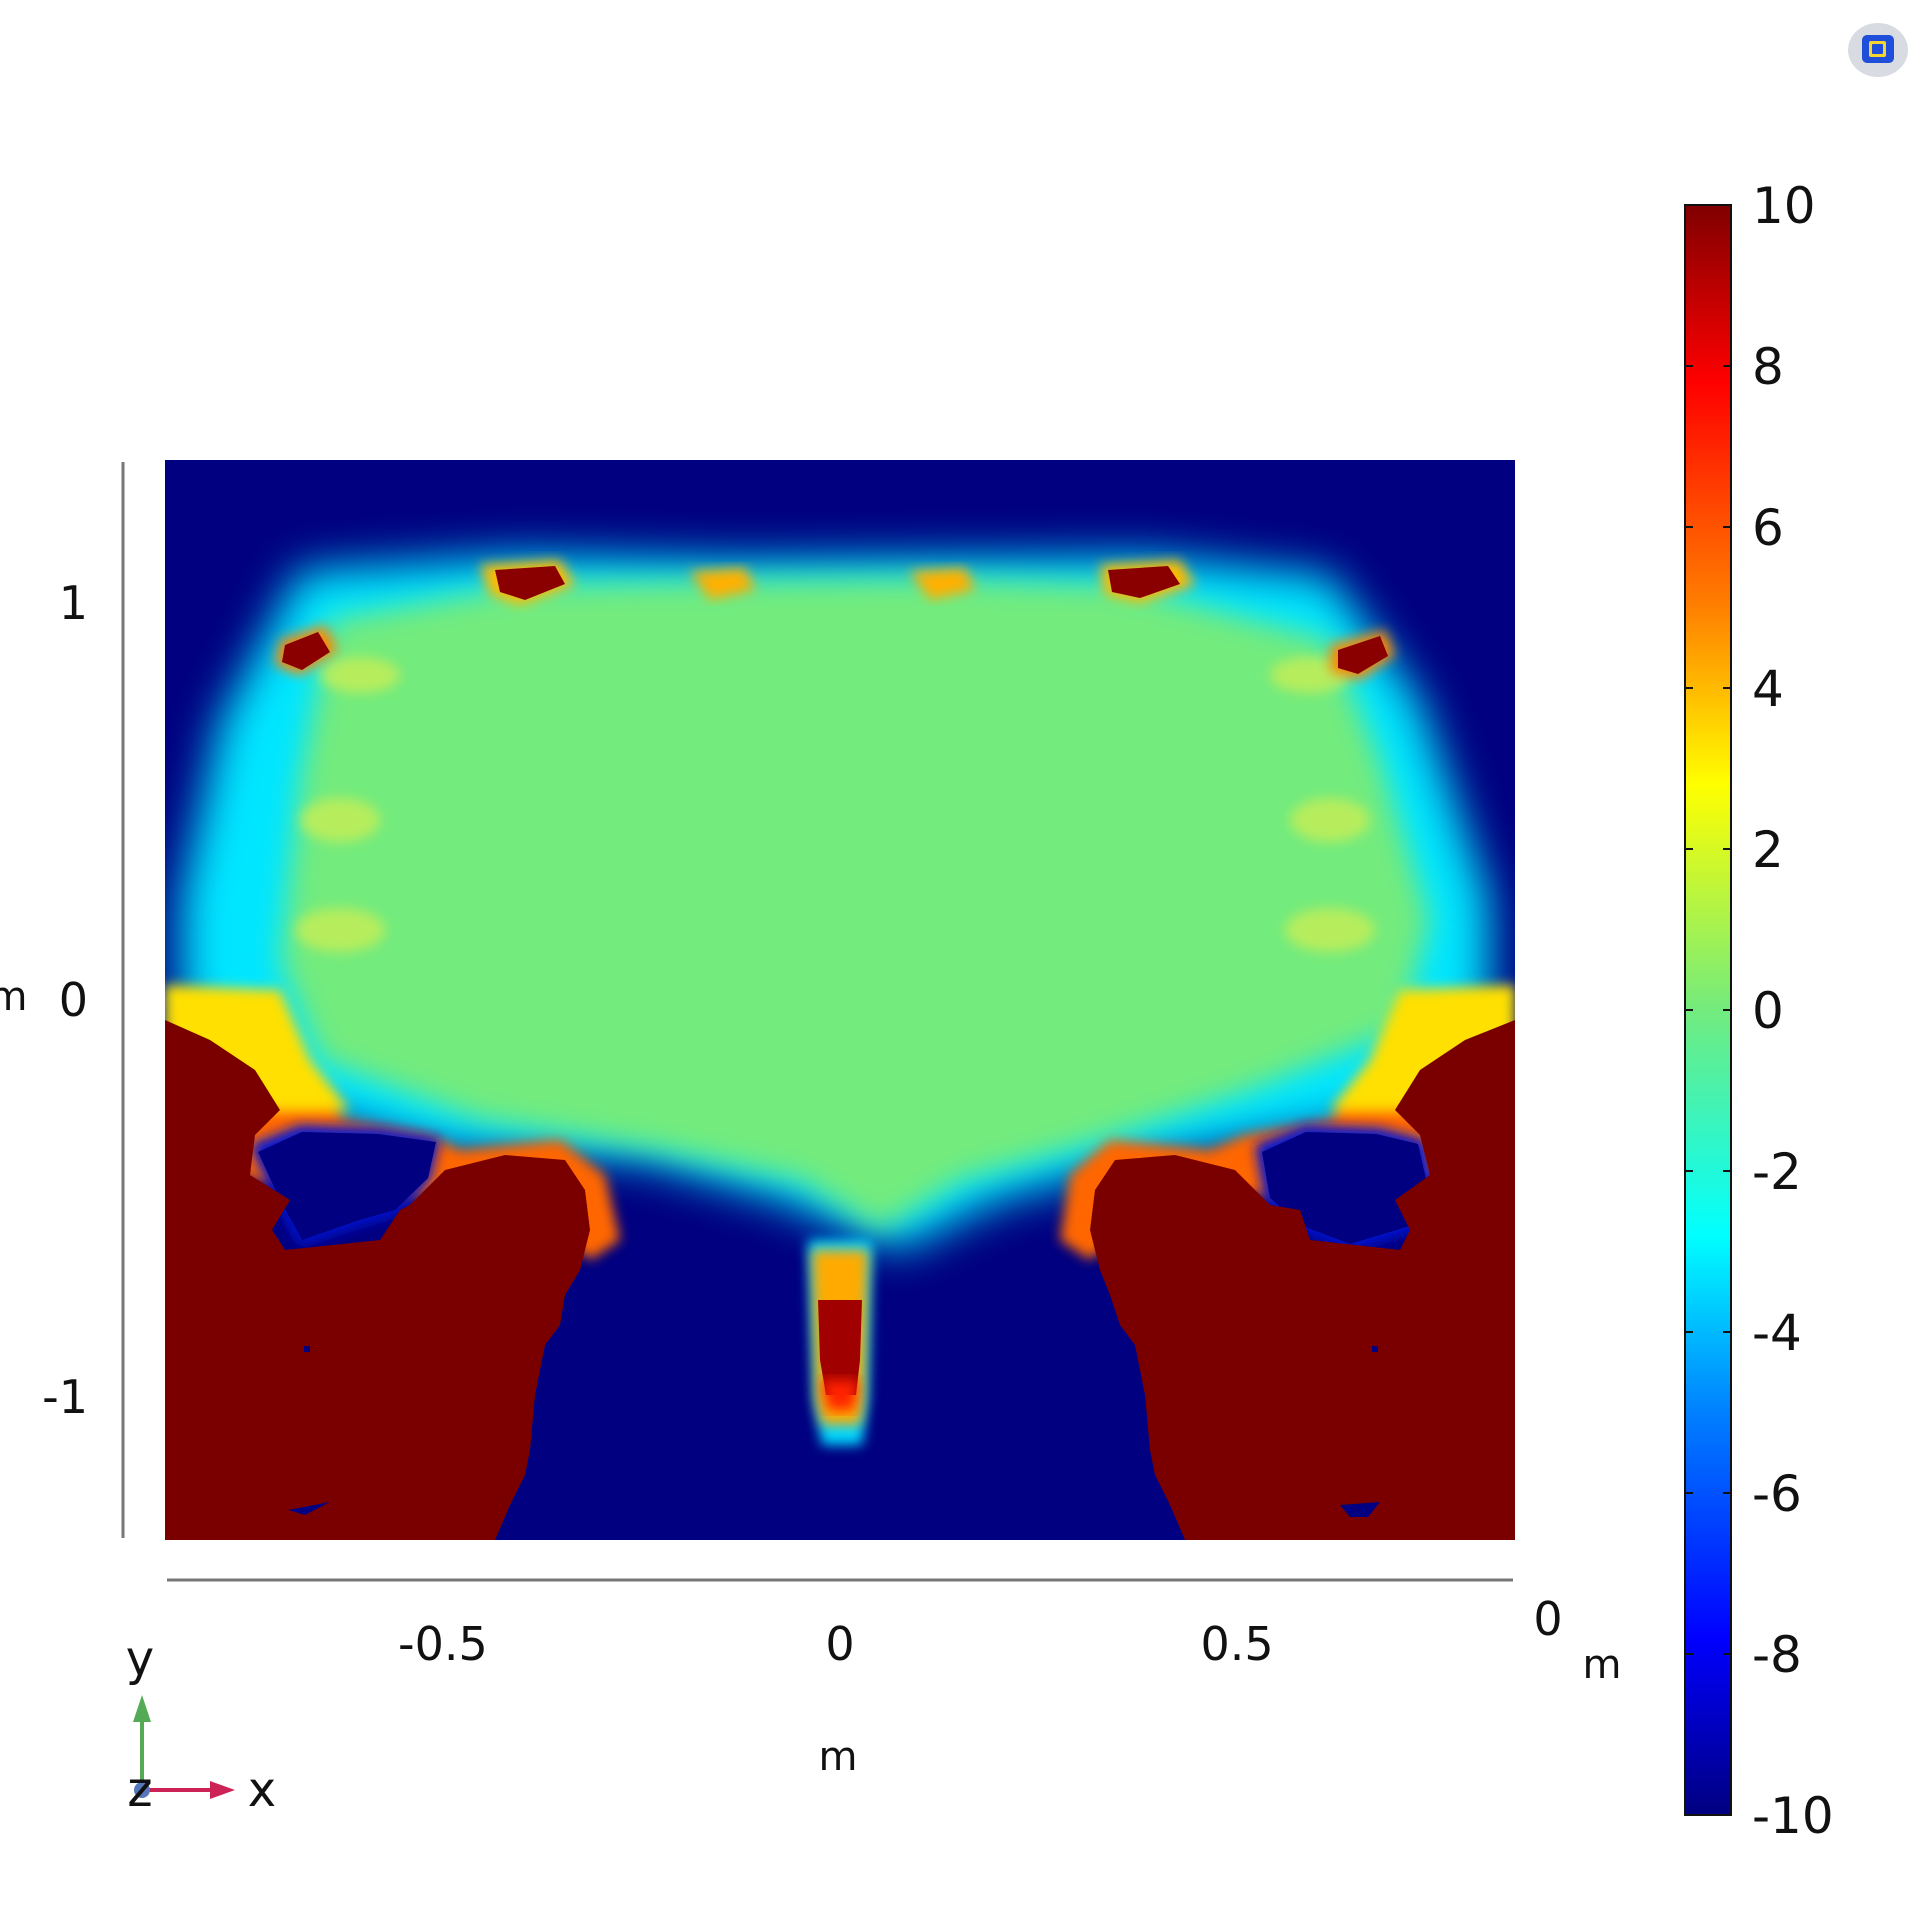 This screenshot has height=1920, width=1920. What do you see at coordinates (835, 620) in the screenshot?
I see `top-hotspots` at bounding box center [835, 620].